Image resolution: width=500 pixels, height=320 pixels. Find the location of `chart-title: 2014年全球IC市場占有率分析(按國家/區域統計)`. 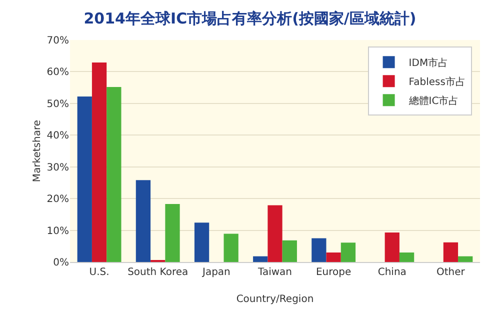

chart-title: 2014年全球IC市場占有率分析(按國家/區域統計) is located at coordinates (250, 18).